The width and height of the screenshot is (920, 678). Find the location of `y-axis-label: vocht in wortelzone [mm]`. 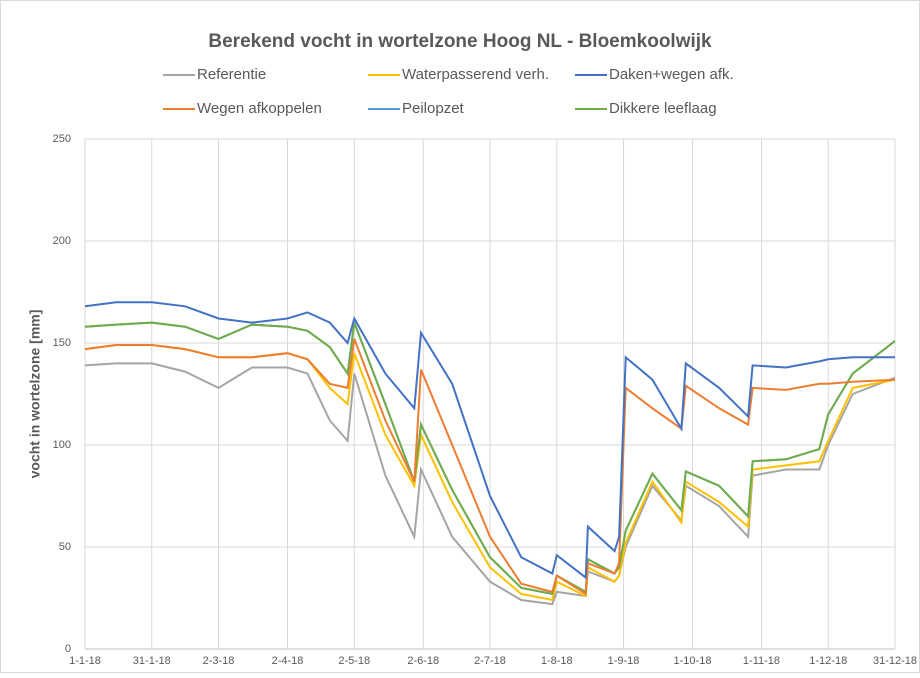

y-axis-label: vocht in wortelzone [mm] is located at coordinates (35, 394).